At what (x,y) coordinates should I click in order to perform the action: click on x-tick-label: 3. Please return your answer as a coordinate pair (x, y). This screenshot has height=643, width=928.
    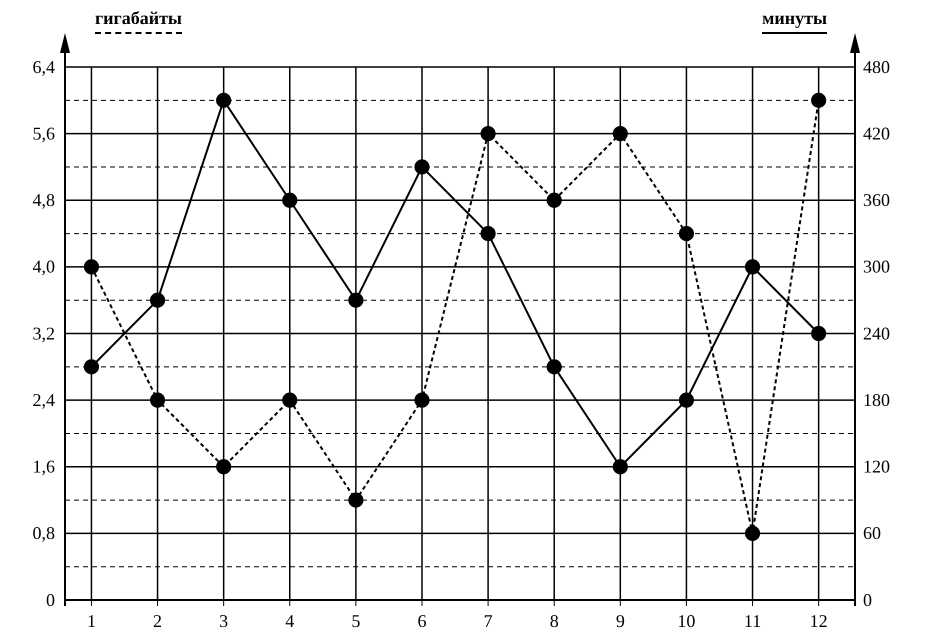
    Looking at the image, I should click on (223, 621).